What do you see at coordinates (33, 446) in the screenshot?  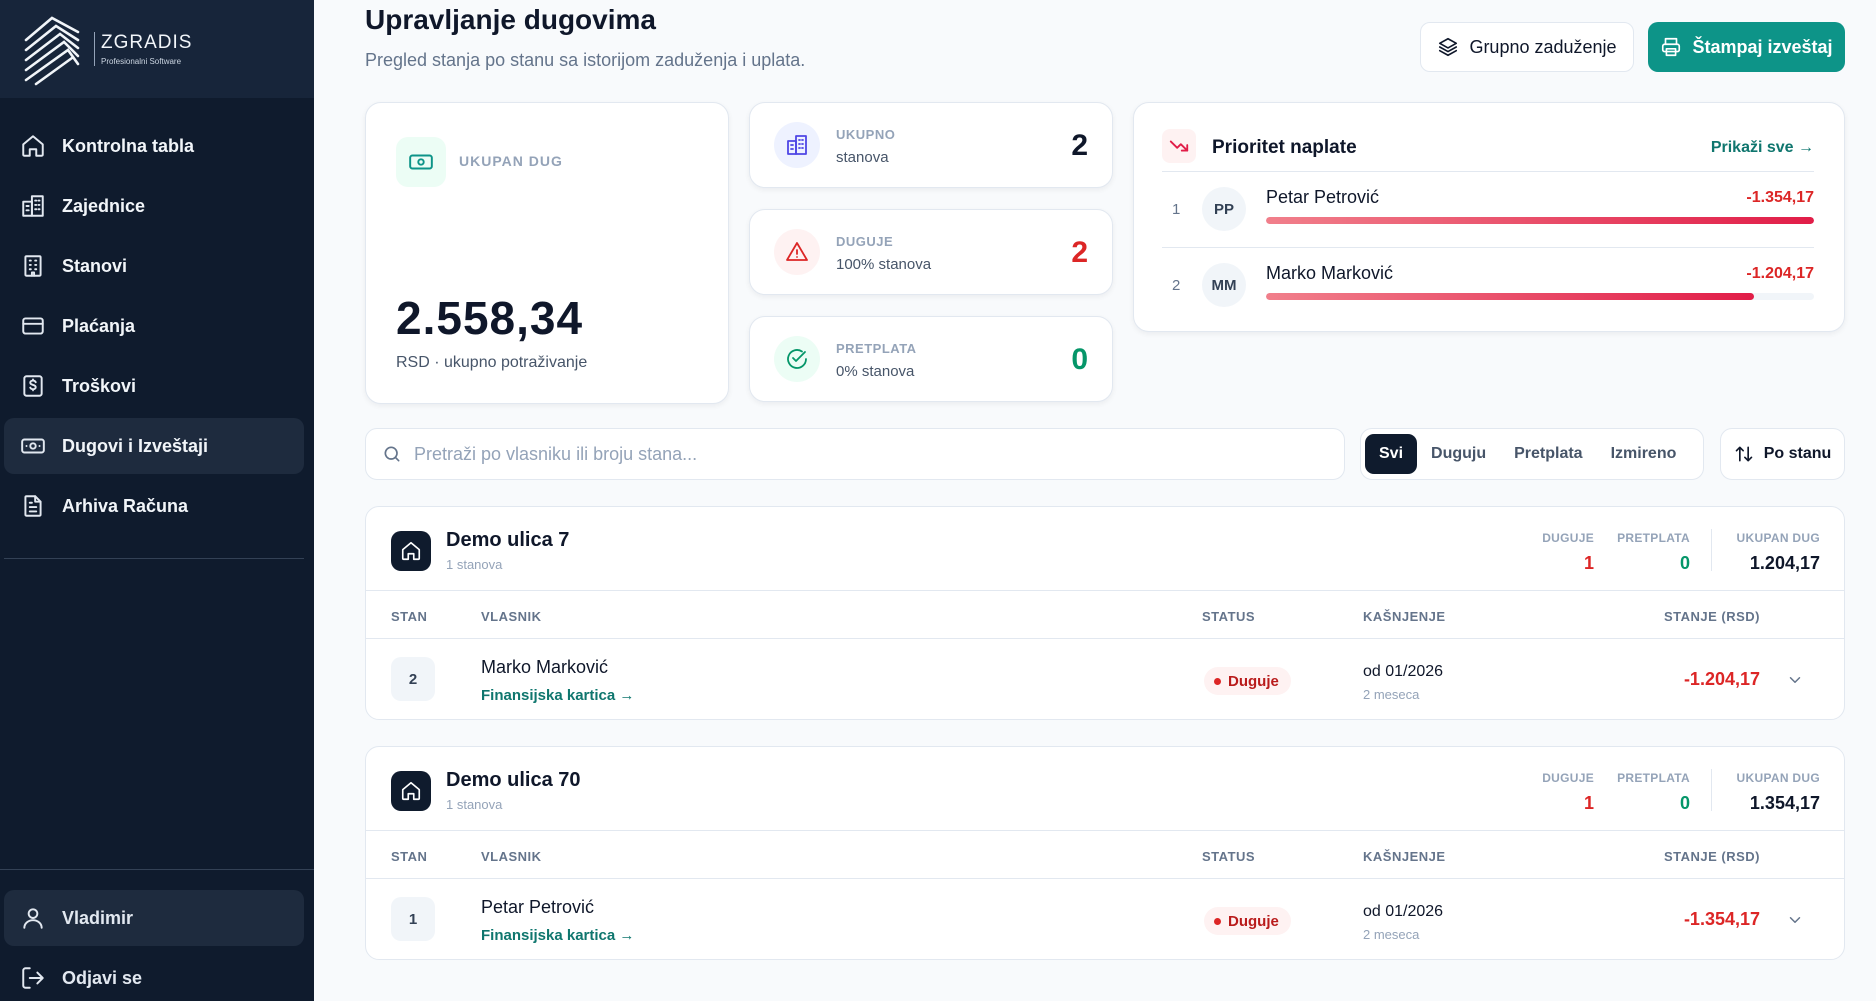 I see `banknote-icon` at bounding box center [33, 446].